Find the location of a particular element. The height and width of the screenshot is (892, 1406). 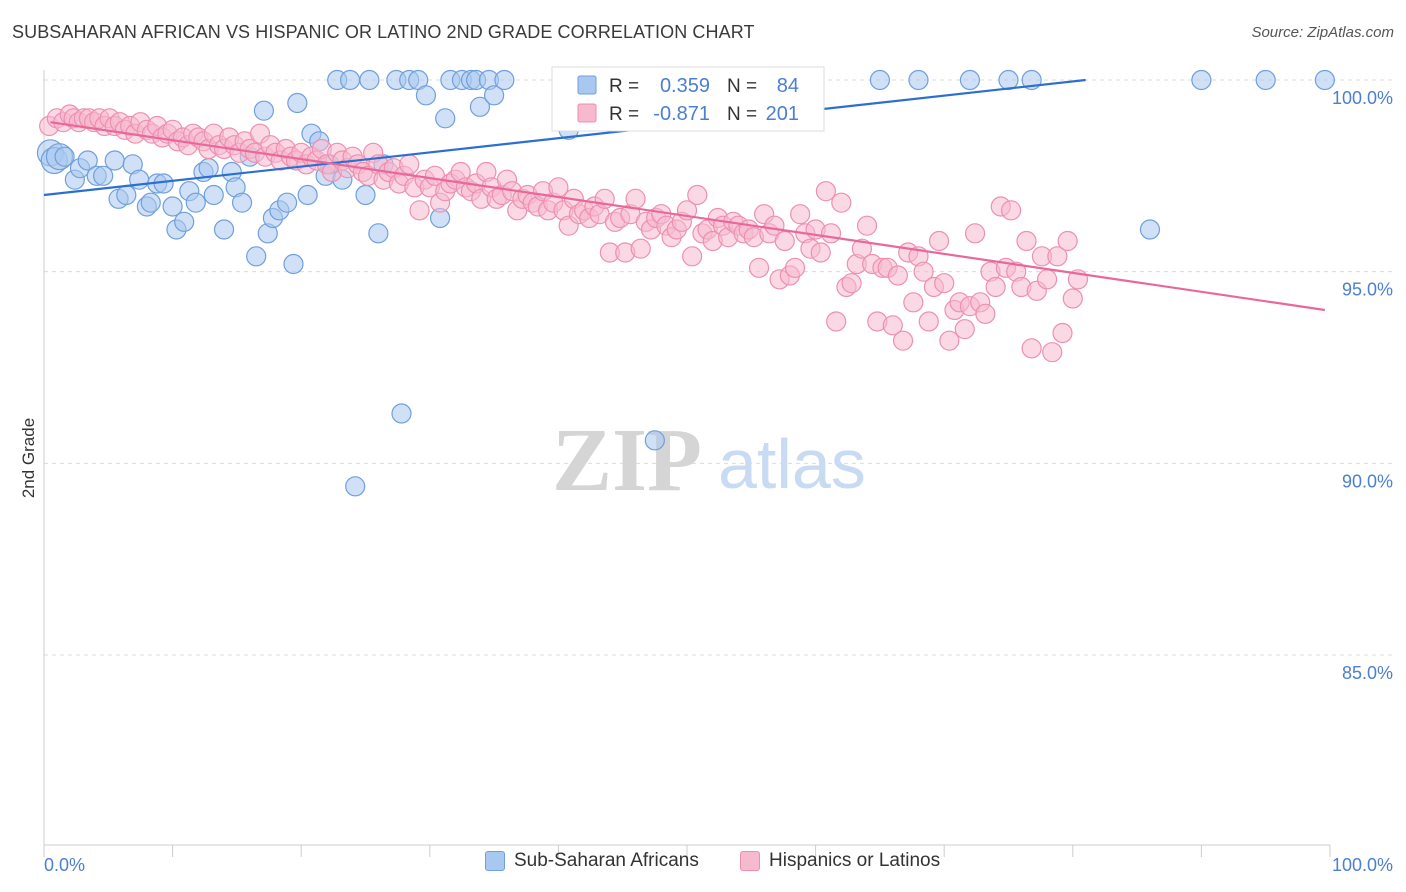

top-legend-box is located at coordinates (688, 99).